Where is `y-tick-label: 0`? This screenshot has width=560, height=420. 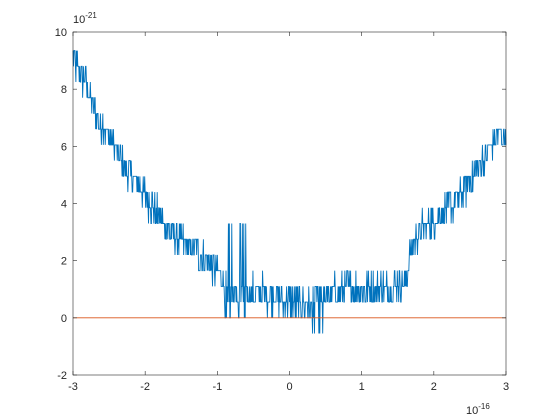
y-tick-label: 0 is located at coordinates (64, 319).